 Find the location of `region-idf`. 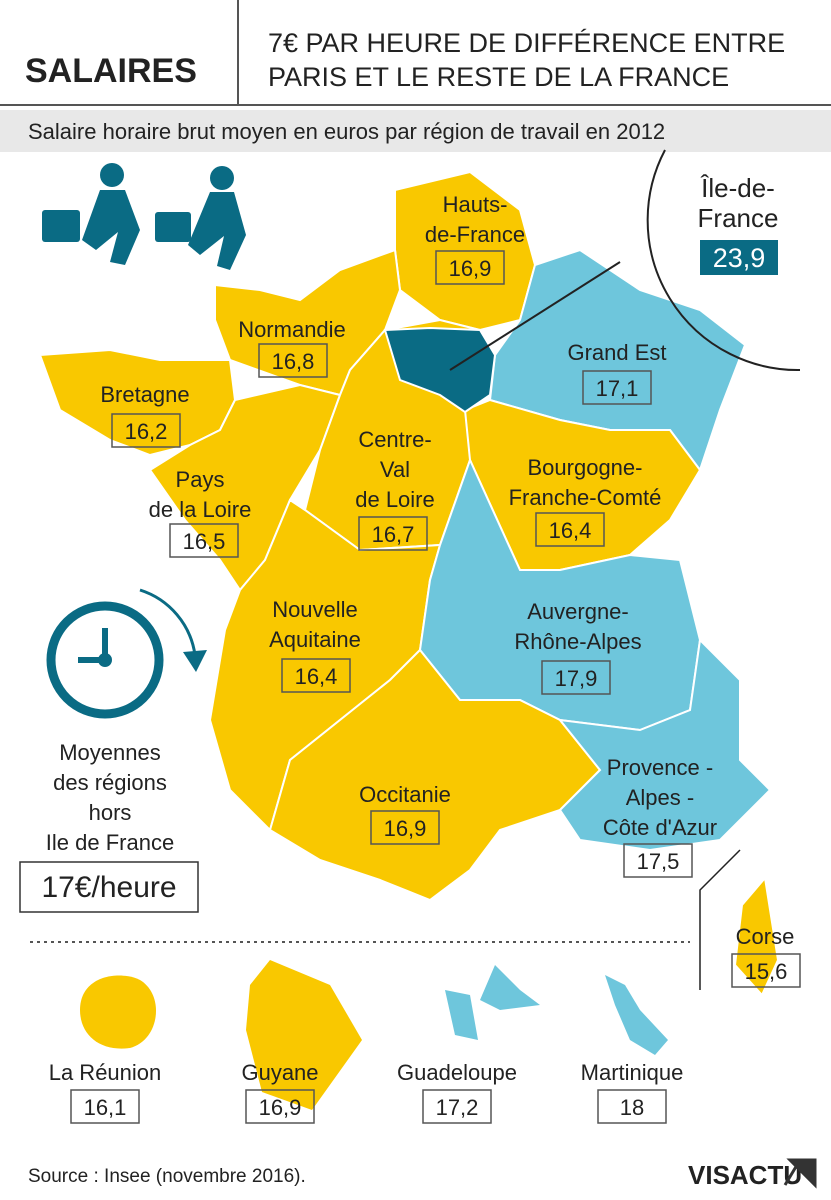

region-idf is located at coordinates (440, 370).